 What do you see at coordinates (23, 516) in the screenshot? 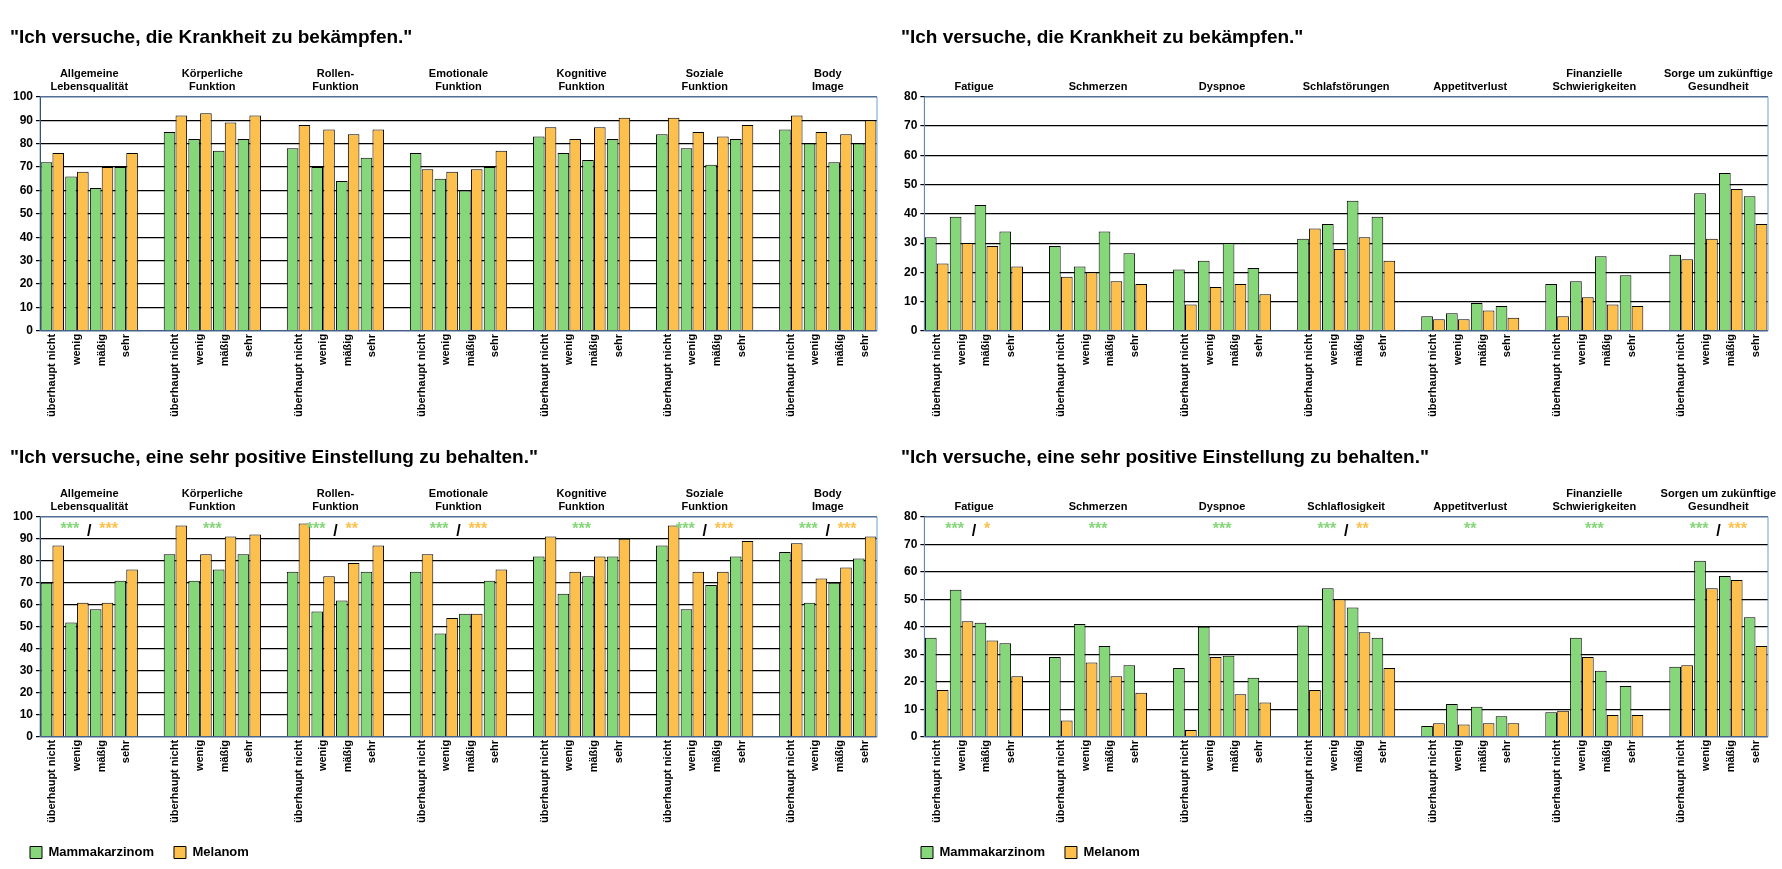
I see `y-tick-label: 100` at bounding box center [23, 516].